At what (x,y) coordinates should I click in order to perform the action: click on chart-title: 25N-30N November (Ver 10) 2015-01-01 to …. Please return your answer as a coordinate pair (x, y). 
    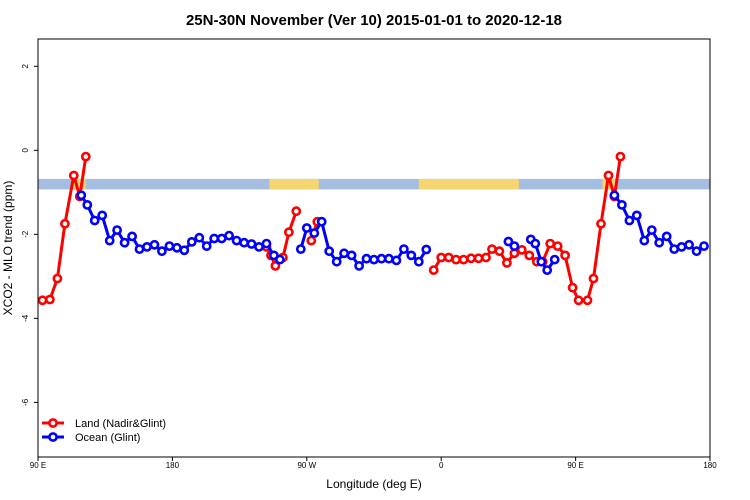
    Looking at the image, I should click on (374, 20).